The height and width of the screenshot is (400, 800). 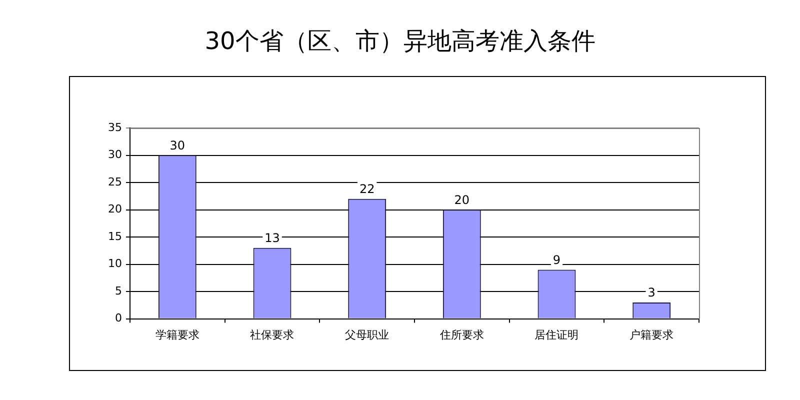 I want to click on data-label: 9, so click(x=556, y=259).